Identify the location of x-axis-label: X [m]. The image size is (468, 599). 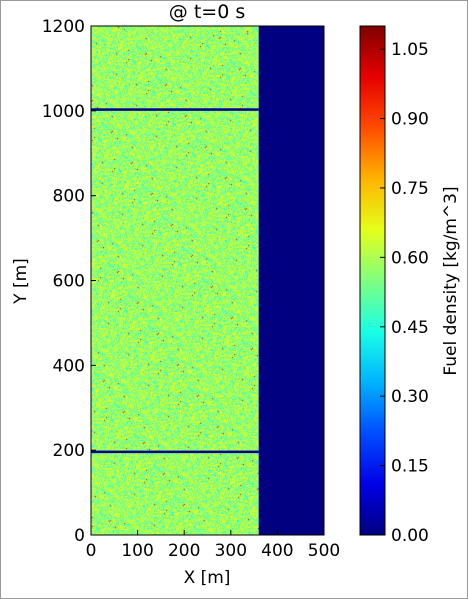
(207, 578).